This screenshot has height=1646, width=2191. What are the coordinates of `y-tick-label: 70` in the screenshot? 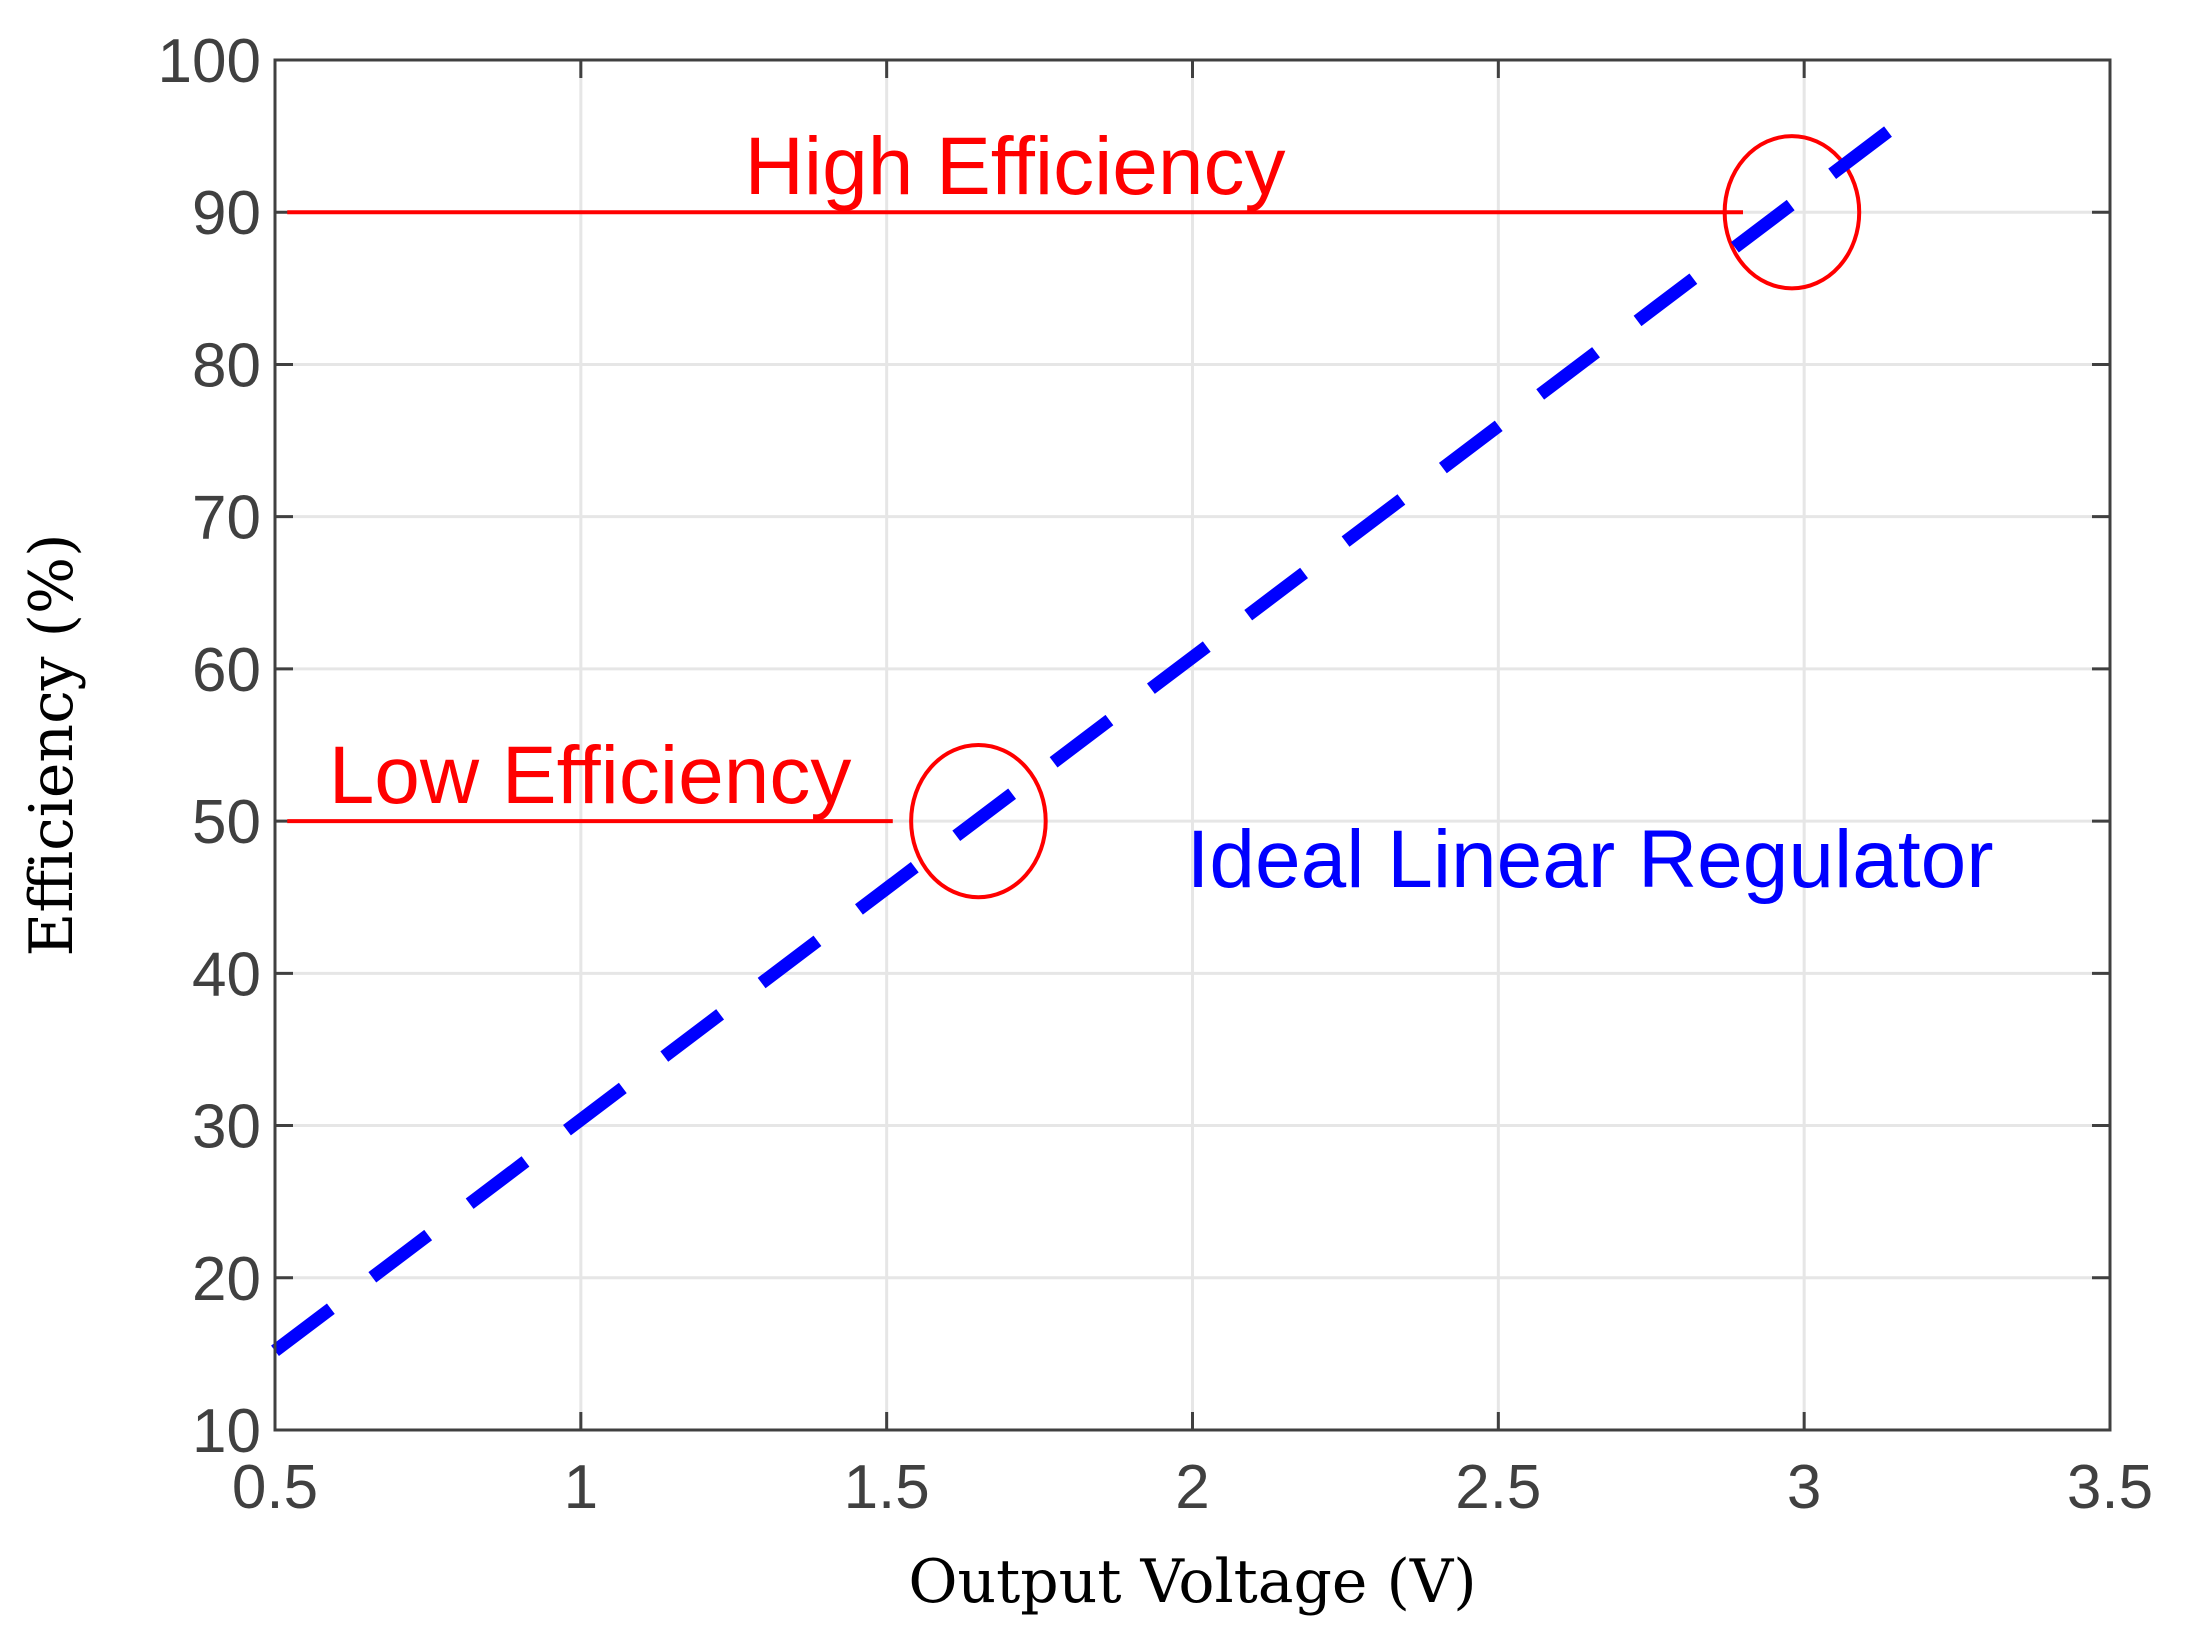 It's located at (226, 518).